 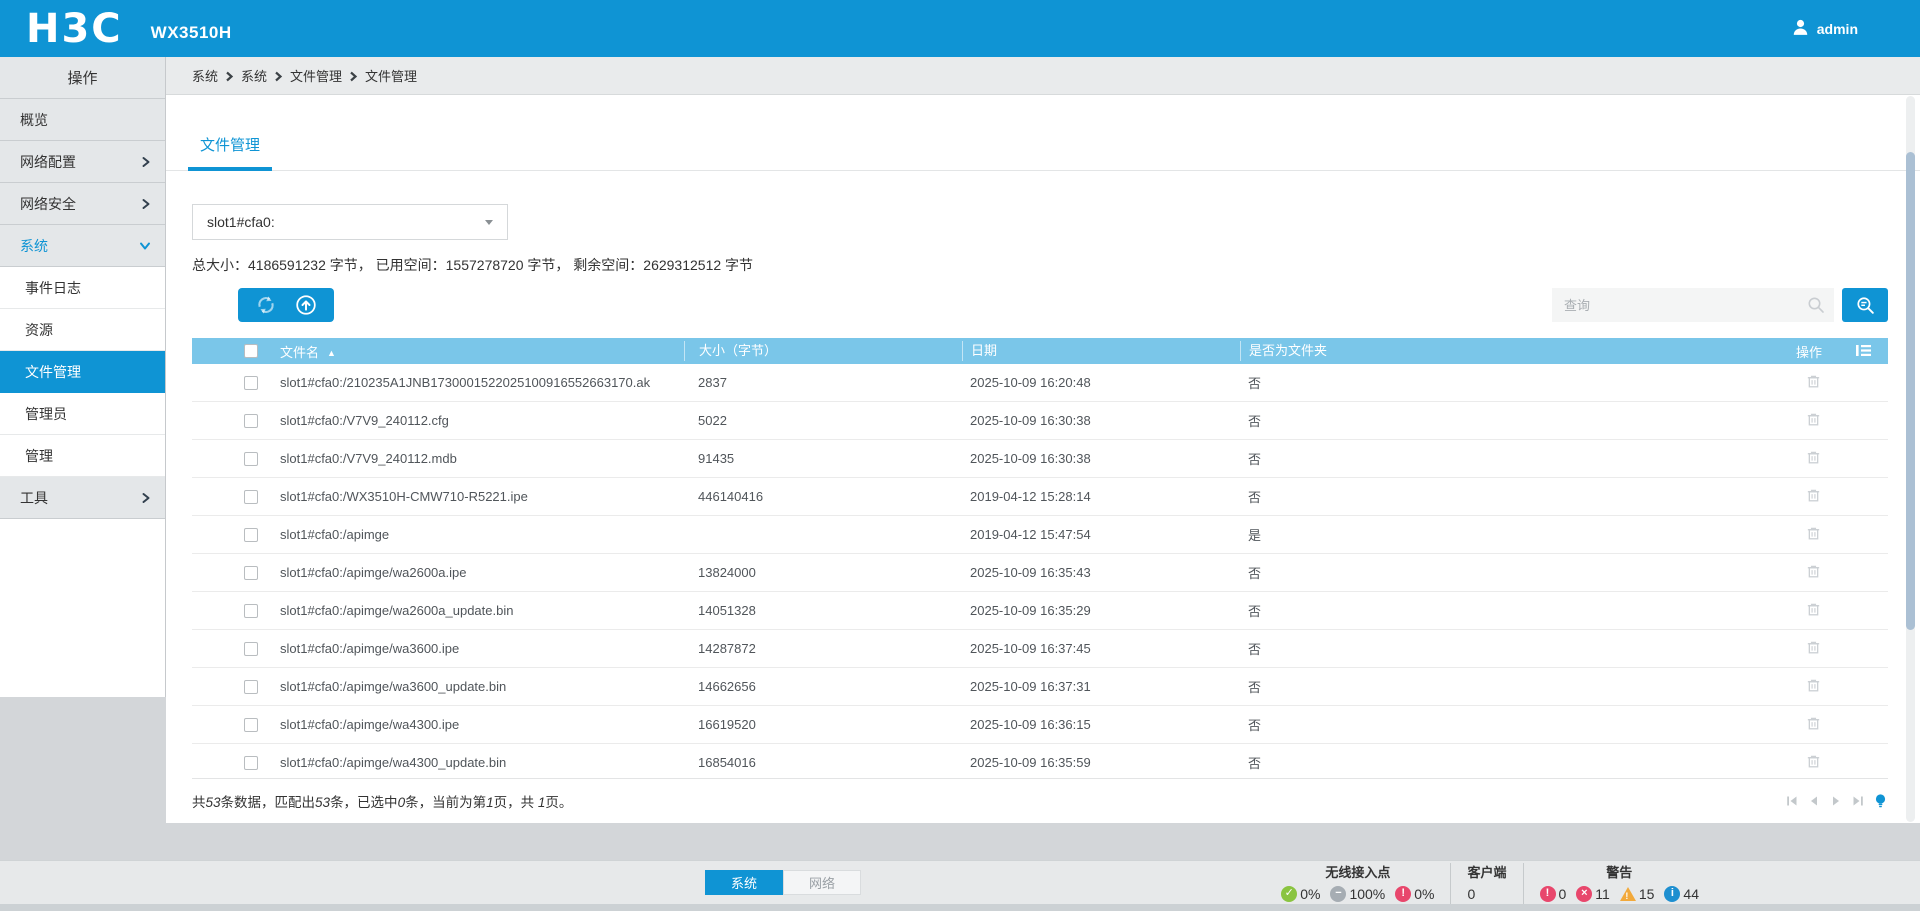 I want to click on is-folder: 否, so click(x=1255, y=383).